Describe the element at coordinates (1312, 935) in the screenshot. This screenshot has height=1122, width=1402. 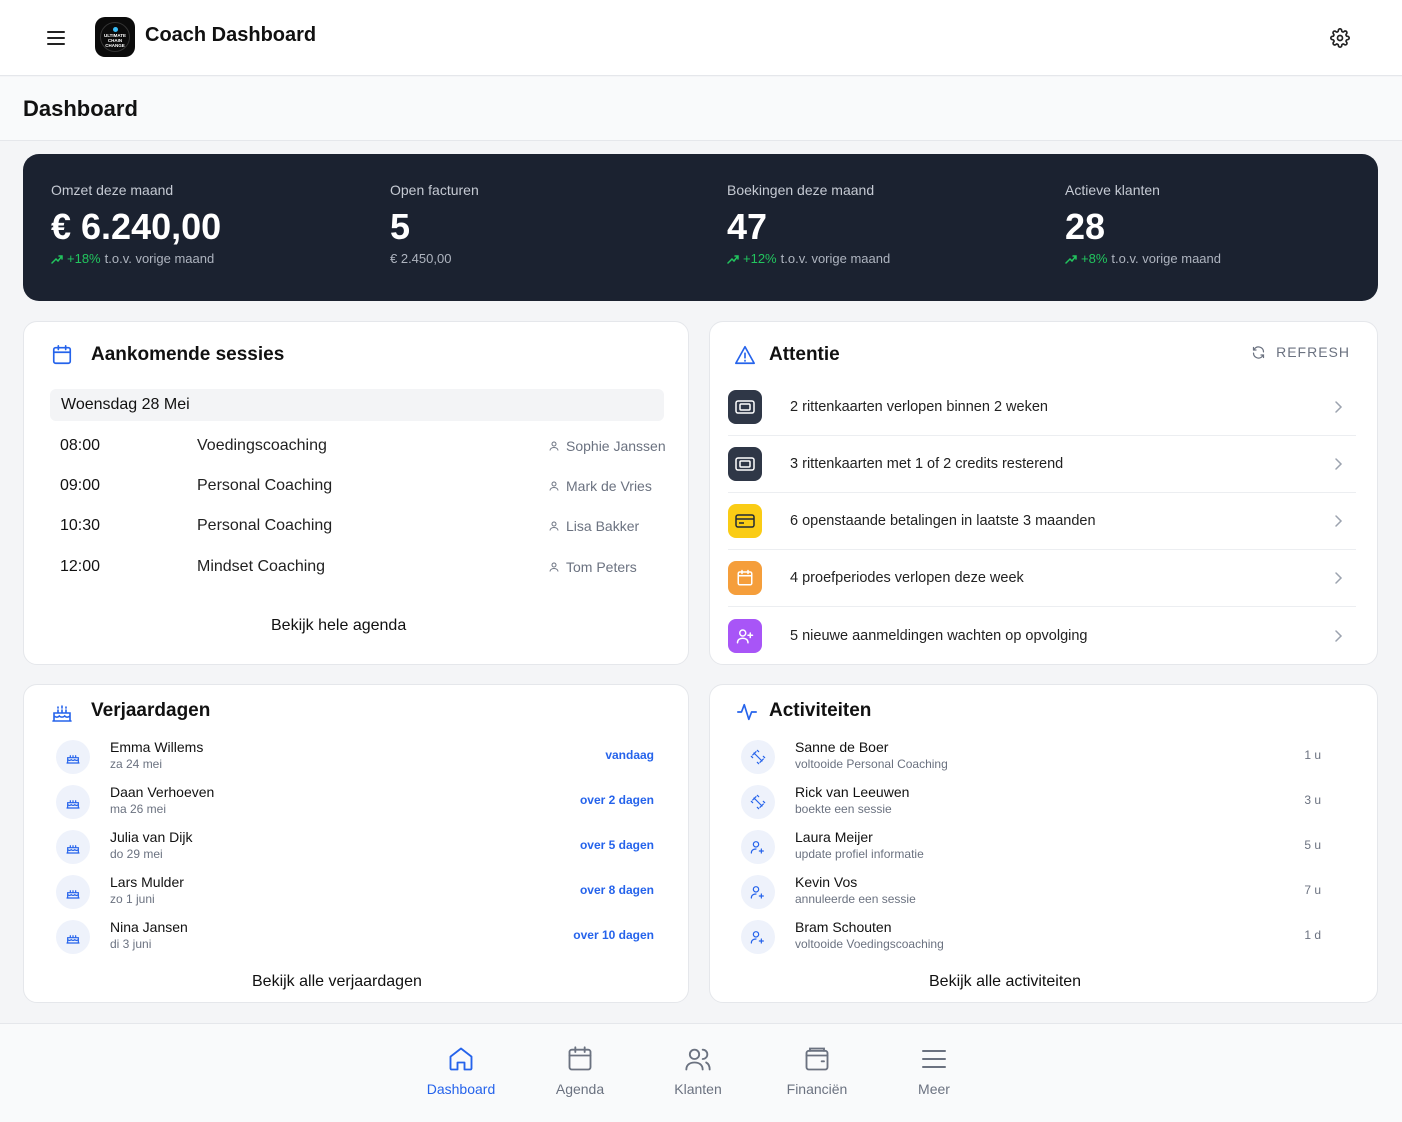
I see `activity-time: 1 d` at that location.